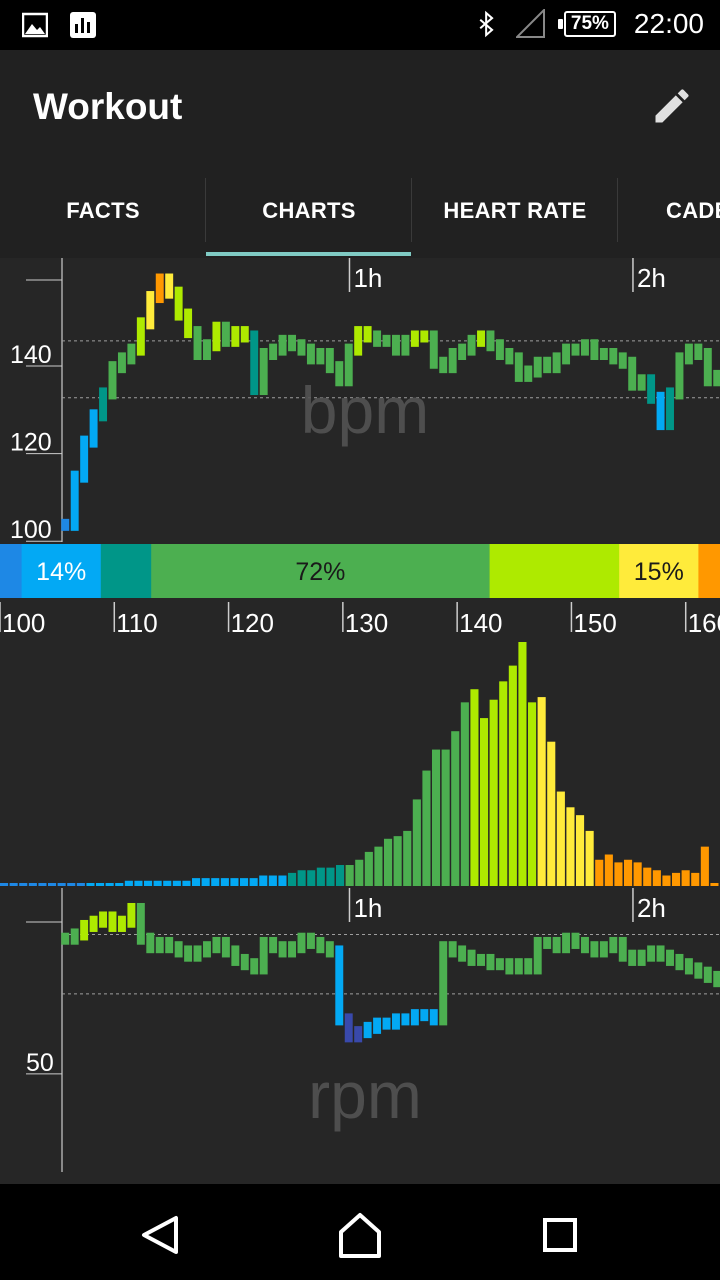 Image resolution: width=720 pixels, height=1280 pixels. I want to click on x-tick-label: 120, so click(252, 623).